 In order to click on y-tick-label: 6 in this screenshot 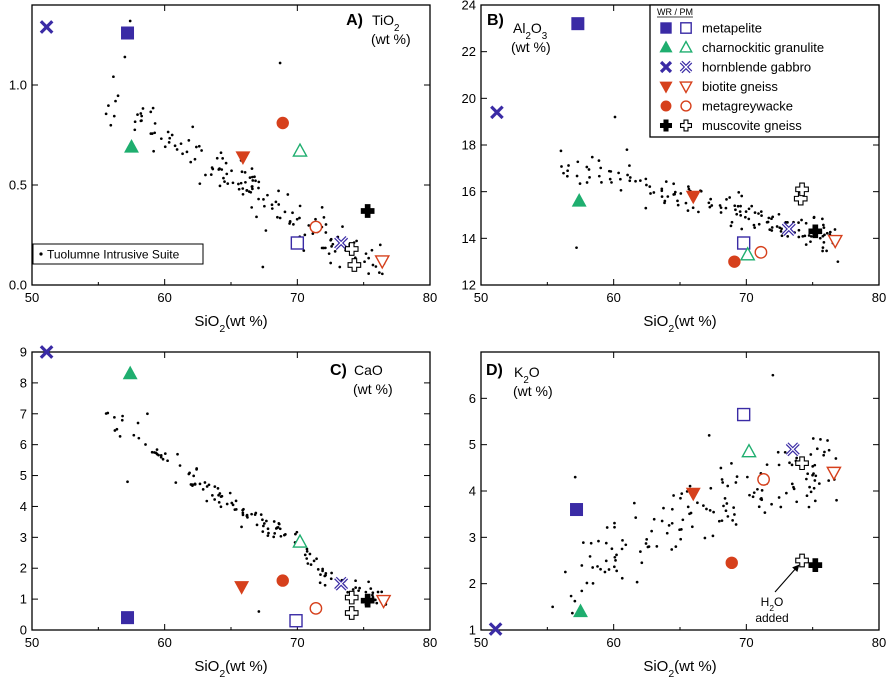, I will do `click(472, 398)`.